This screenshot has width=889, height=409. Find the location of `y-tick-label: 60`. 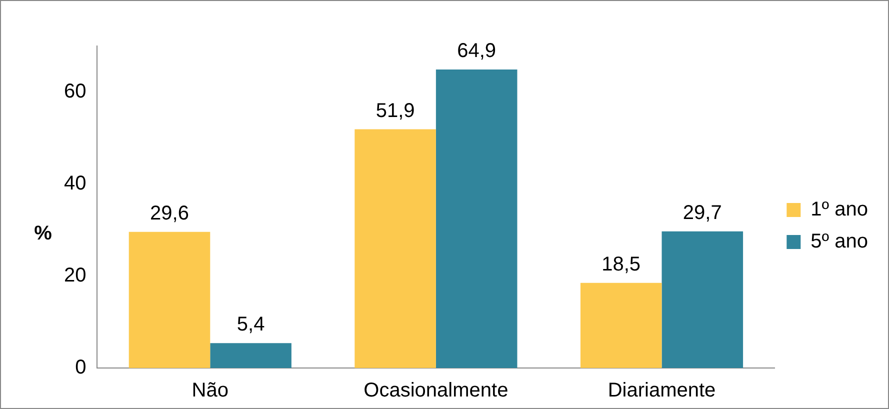

y-tick-label: 60 is located at coordinates (75, 91).